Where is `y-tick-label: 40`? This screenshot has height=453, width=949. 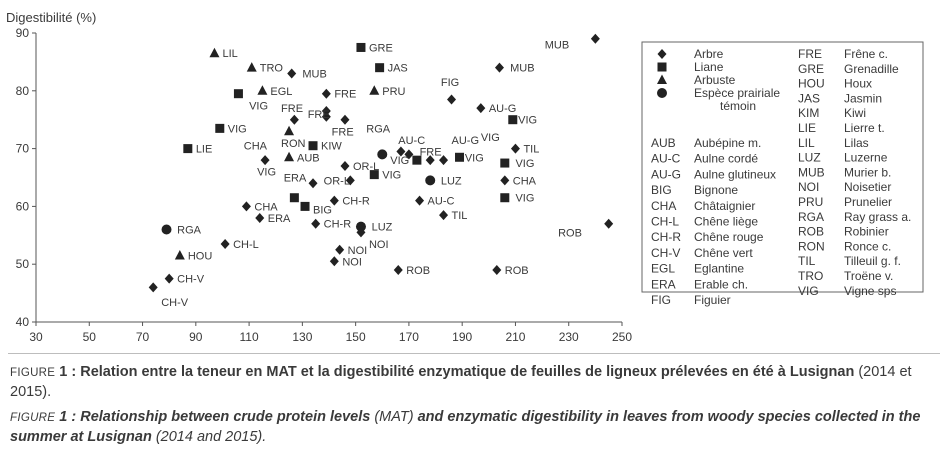
y-tick-label: 40 is located at coordinates (23, 322).